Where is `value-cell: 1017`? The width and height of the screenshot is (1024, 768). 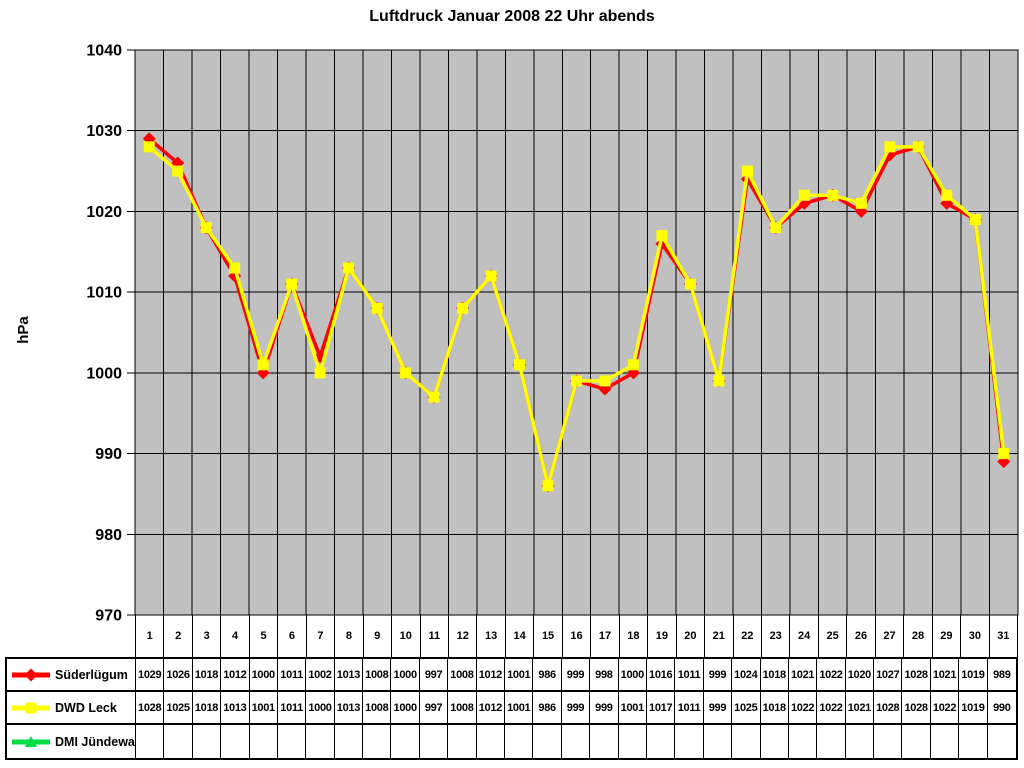
value-cell: 1017 is located at coordinates (661, 708).